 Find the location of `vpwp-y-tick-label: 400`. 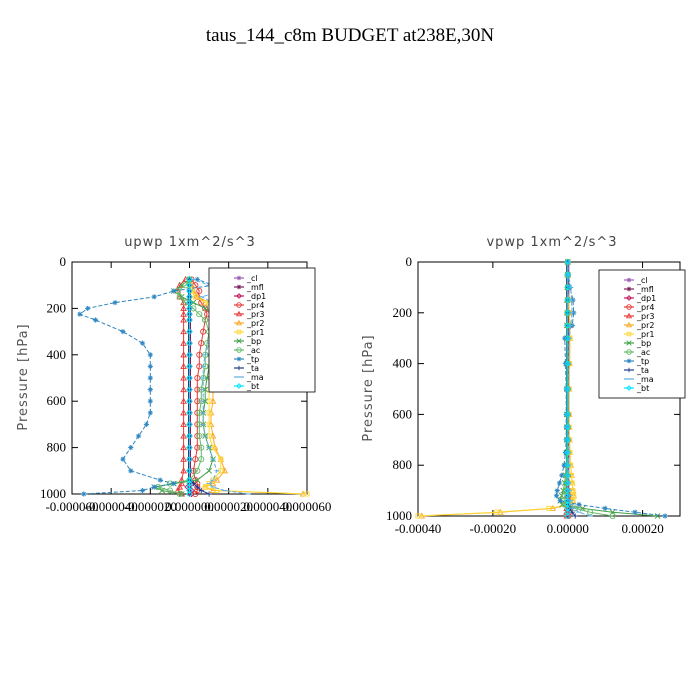

vpwp-y-tick-label: 400 is located at coordinates (403, 363).